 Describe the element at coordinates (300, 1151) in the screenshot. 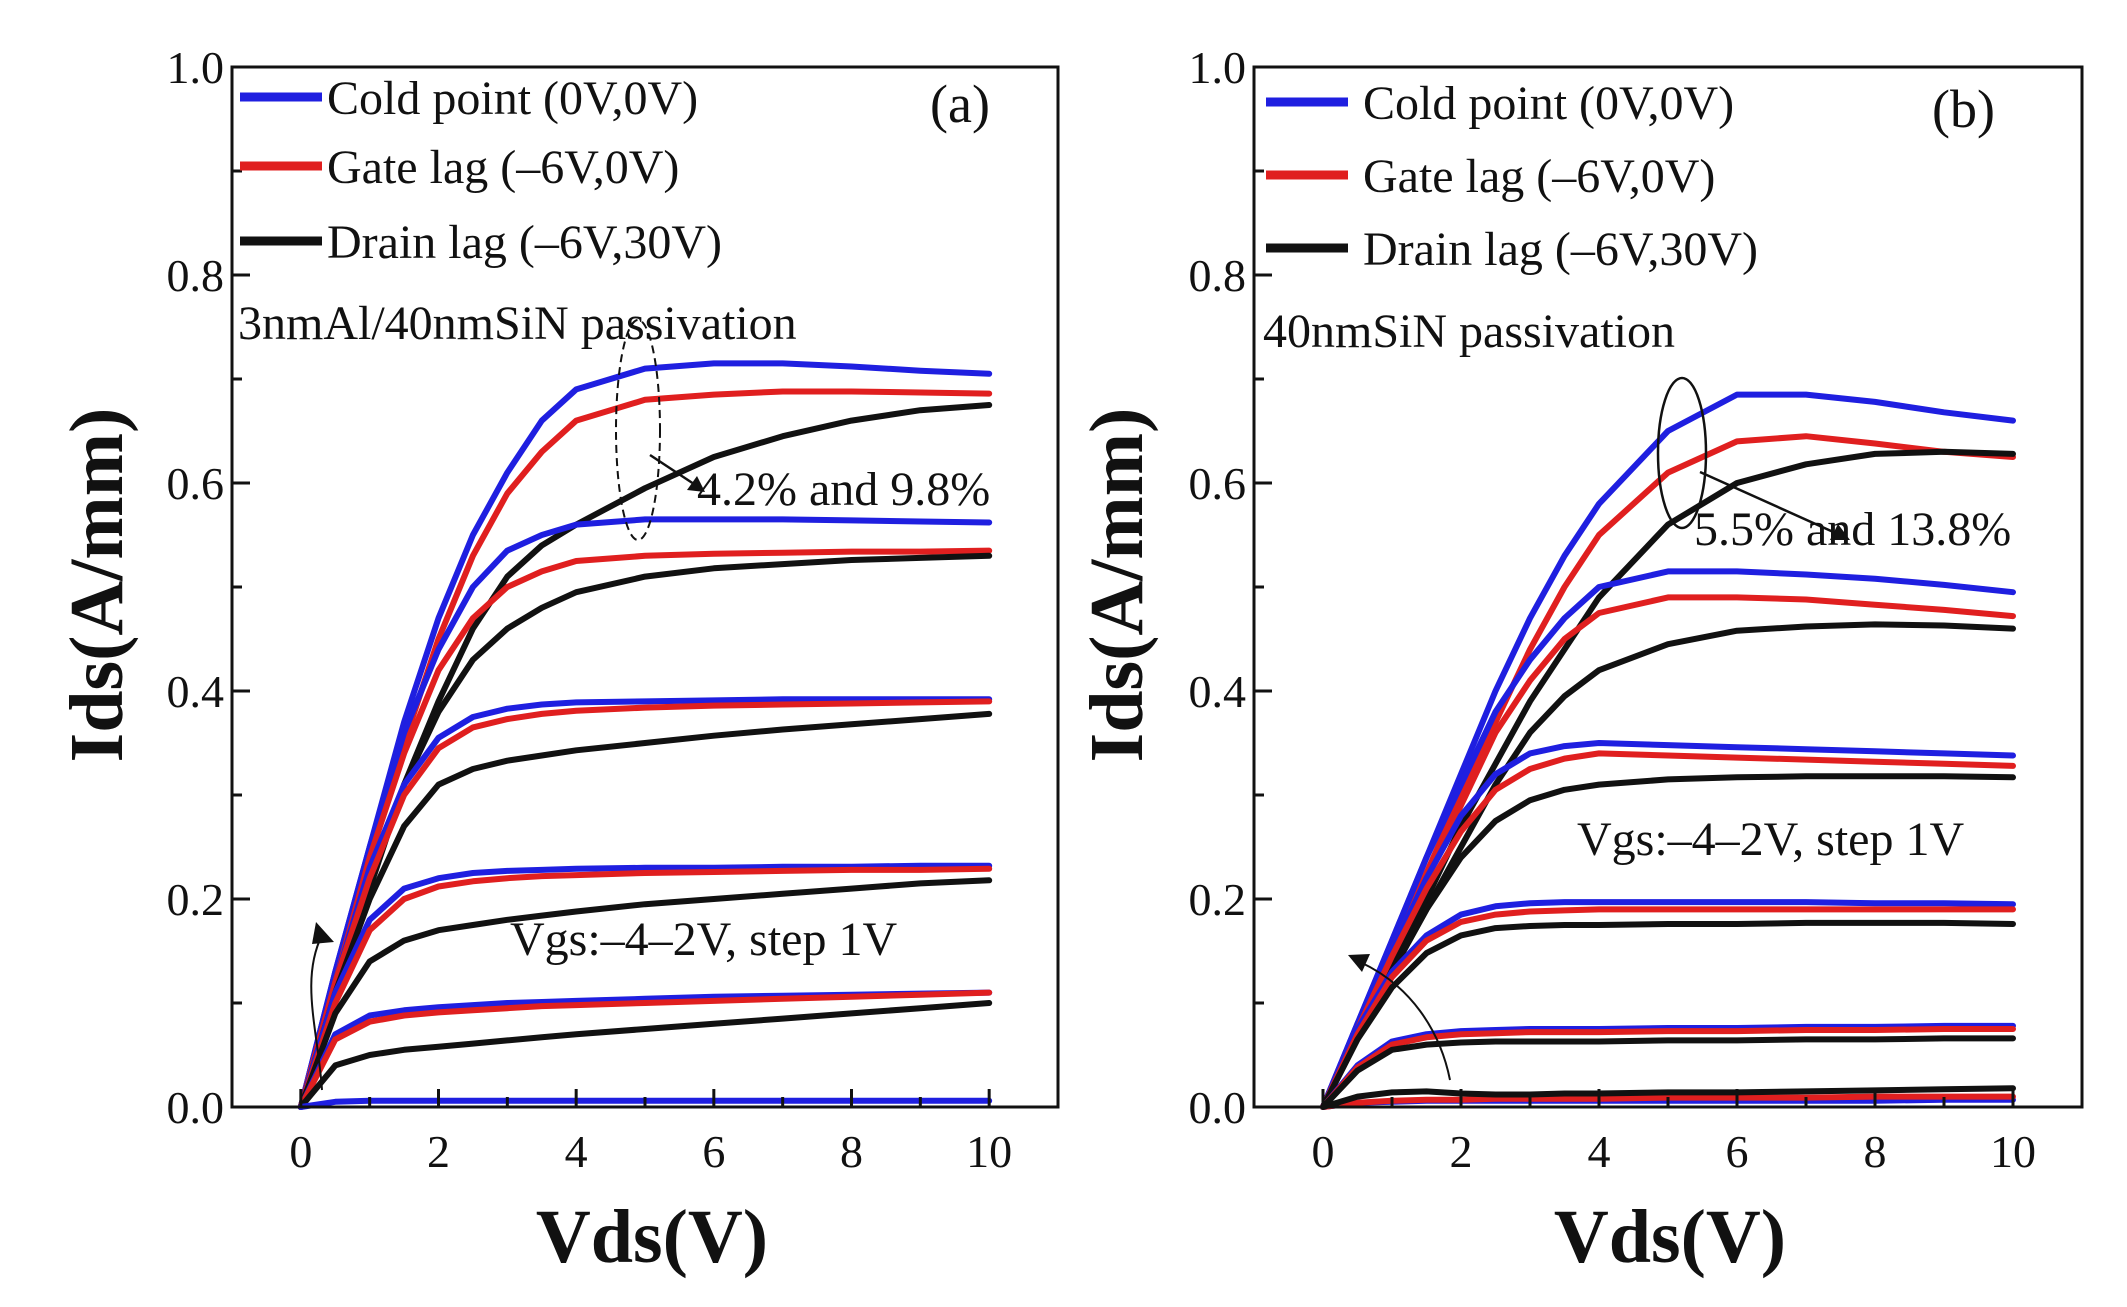

I see `panel-a-xtick-label: 0` at that location.